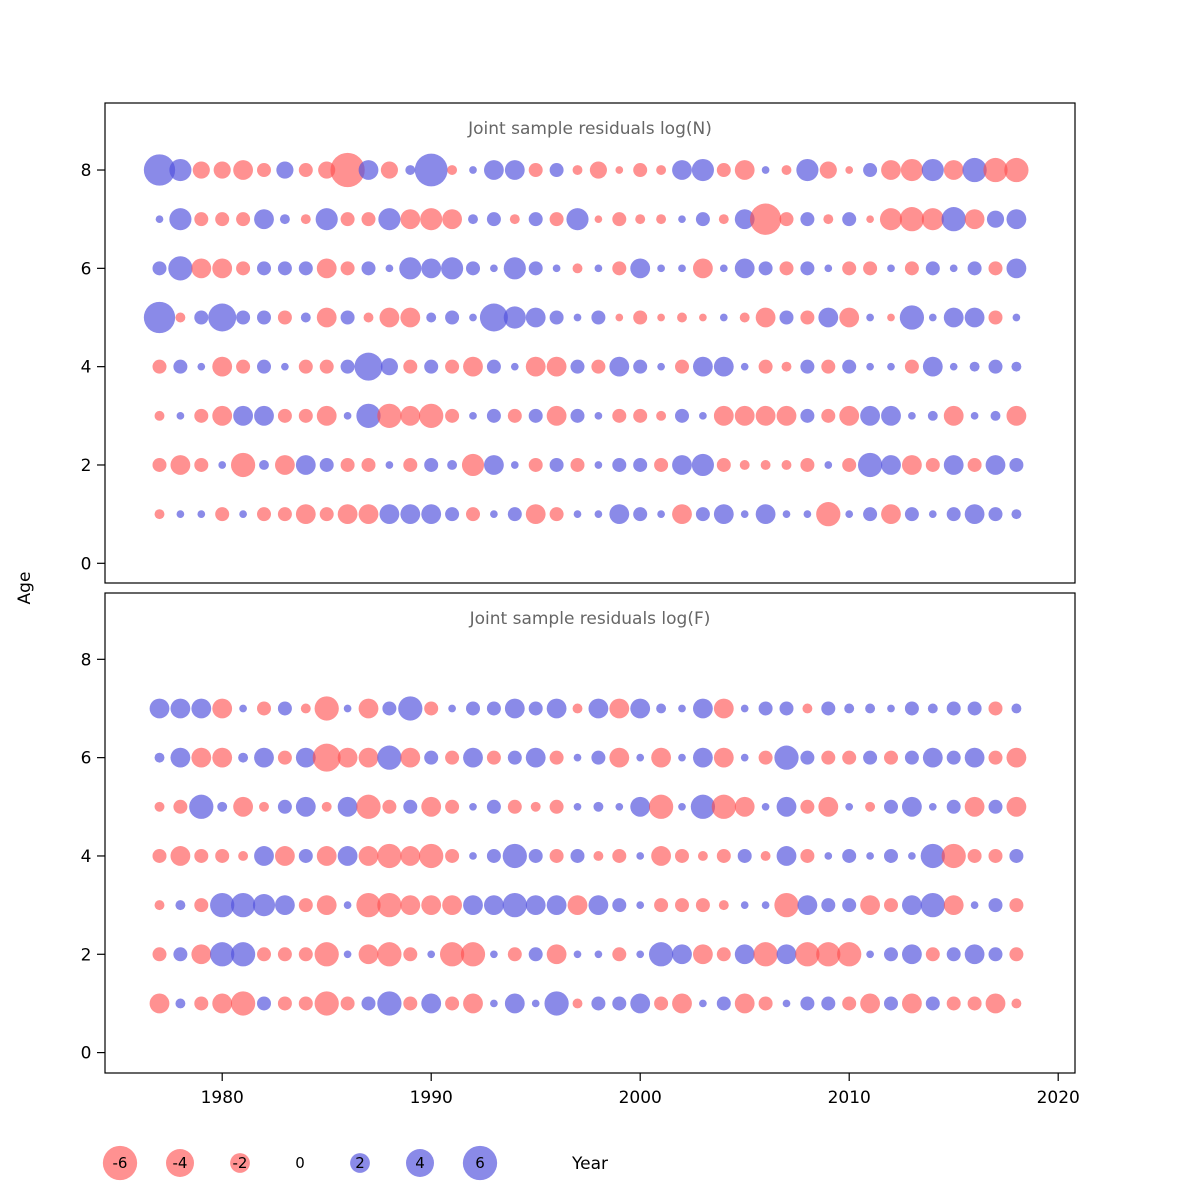 The height and width of the screenshot is (1204, 1200). Describe the element at coordinates (480, 1163) in the screenshot. I see `legend-positive-bubble` at that location.